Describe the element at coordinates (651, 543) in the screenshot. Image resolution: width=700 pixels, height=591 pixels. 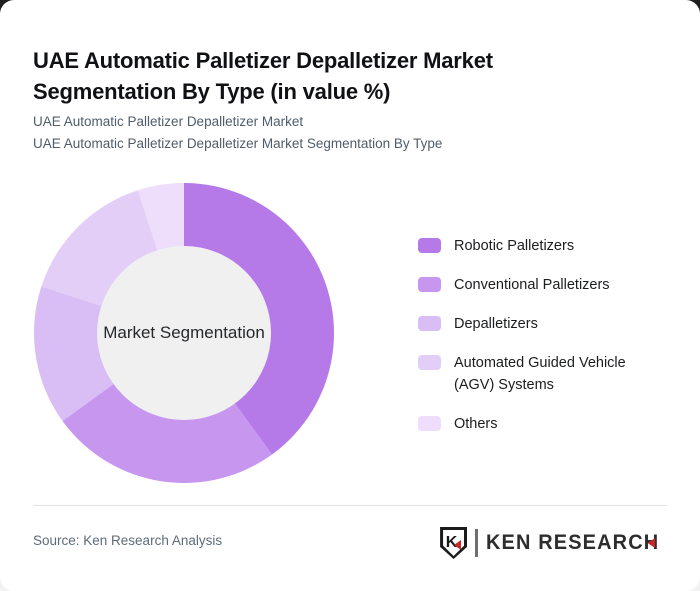
I see `brand-red-triangle-icon` at that location.